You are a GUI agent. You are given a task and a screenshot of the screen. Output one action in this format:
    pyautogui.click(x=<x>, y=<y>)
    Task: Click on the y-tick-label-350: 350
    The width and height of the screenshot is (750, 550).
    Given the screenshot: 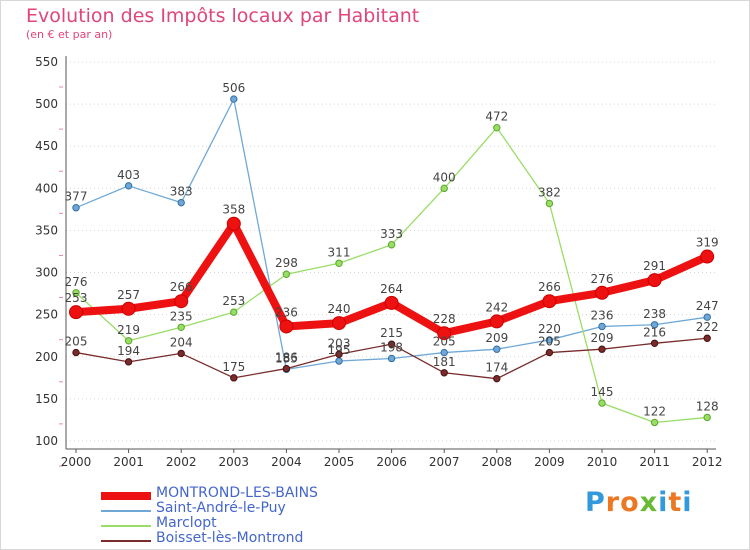 What is the action you would take?
    pyautogui.click(x=46, y=230)
    